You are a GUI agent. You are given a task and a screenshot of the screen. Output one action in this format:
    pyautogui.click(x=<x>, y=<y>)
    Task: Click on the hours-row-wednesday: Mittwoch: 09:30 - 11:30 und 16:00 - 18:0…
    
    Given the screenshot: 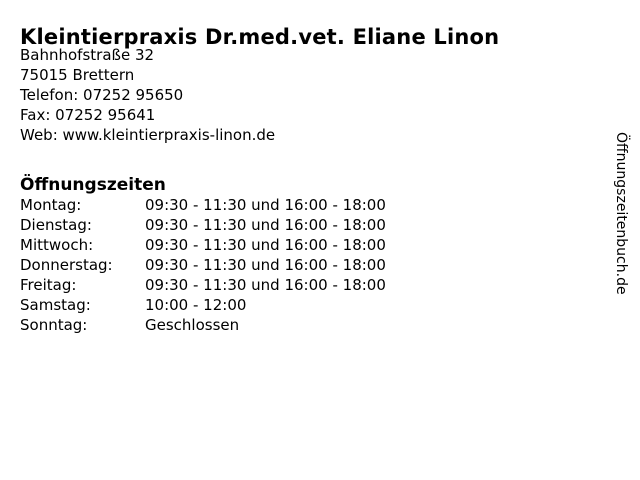 What is the action you would take?
    pyautogui.click(x=203, y=245)
    